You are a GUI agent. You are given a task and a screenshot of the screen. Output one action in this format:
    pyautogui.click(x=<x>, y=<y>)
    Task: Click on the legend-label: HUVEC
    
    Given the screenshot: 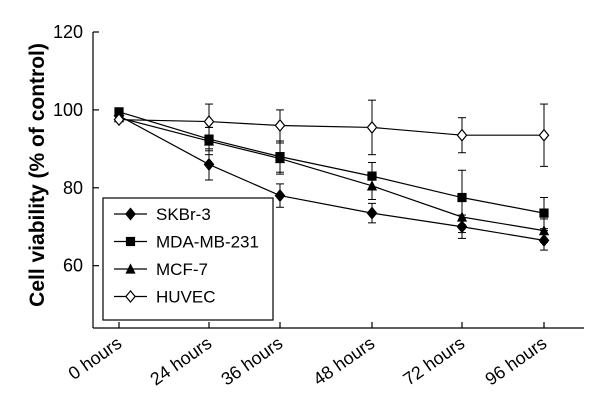 What is the action you would take?
    pyautogui.click(x=186, y=297)
    